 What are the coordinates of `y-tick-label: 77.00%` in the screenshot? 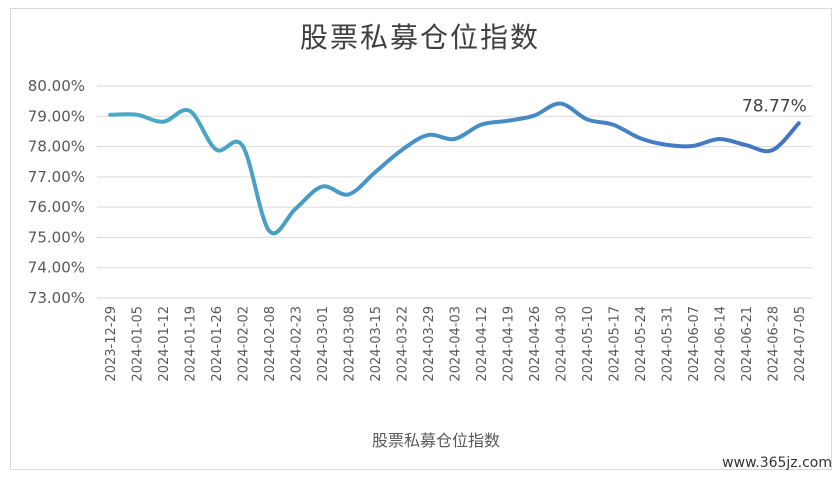 It's located at (56, 177).